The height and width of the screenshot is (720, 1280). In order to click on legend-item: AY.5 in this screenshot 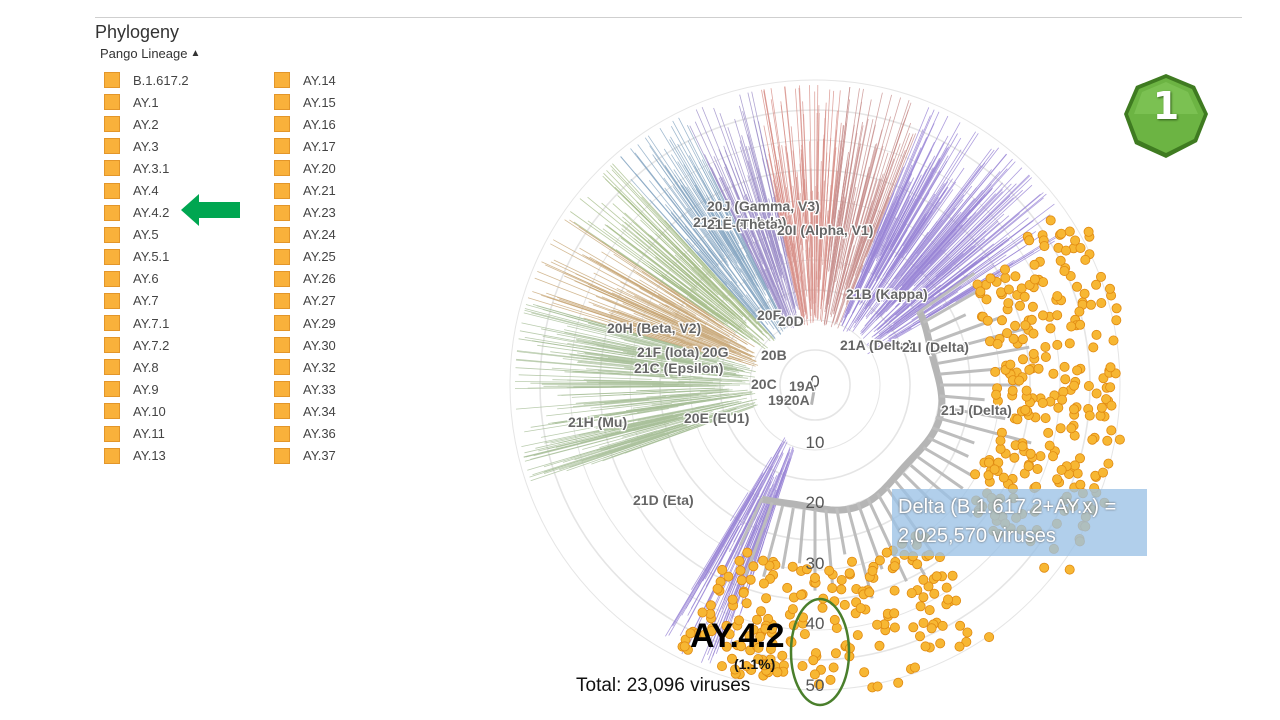, I will do `click(146, 235)`.